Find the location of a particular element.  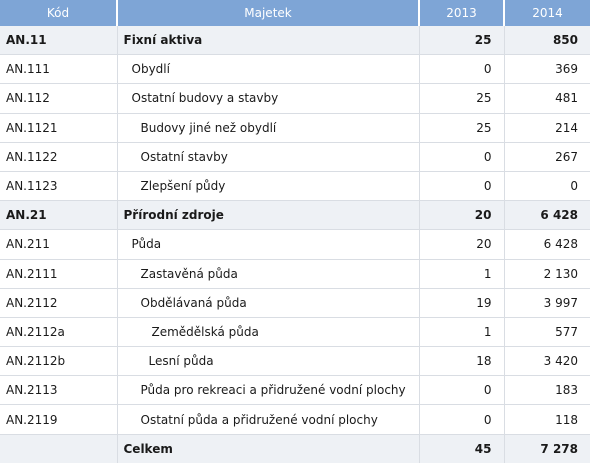

row-code: AN.11 is located at coordinates (59, 41).